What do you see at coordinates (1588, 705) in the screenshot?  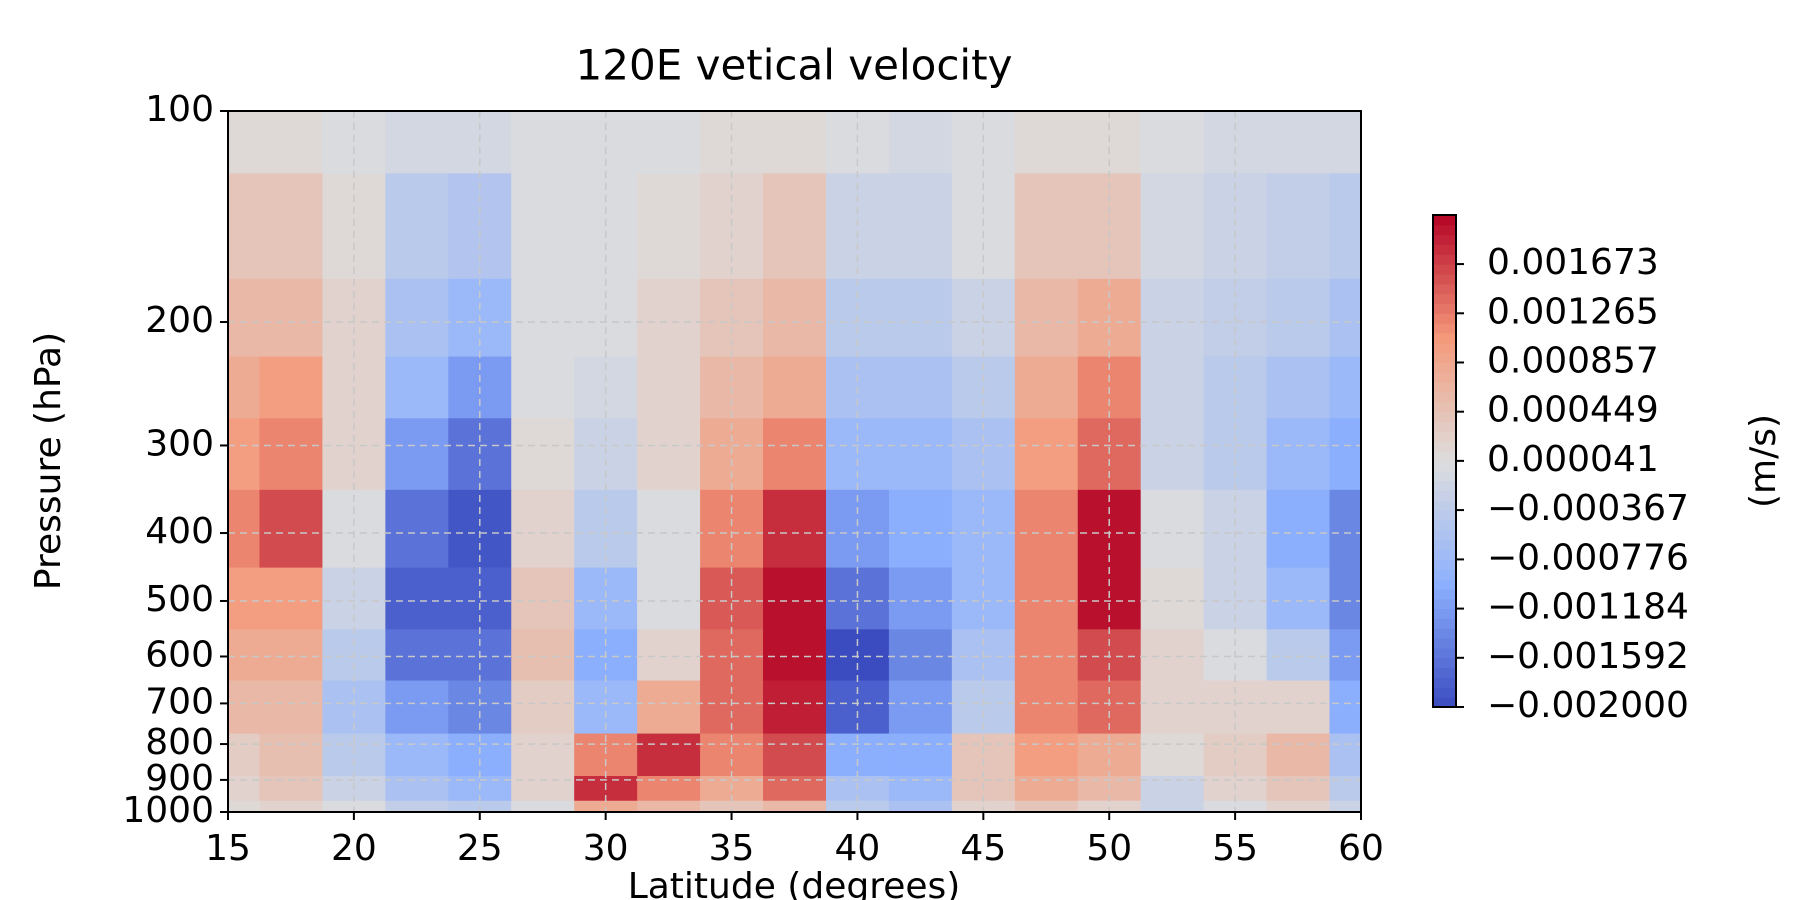 I see `colorbar-tick-label: −0.002000` at bounding box center [1588, 705].